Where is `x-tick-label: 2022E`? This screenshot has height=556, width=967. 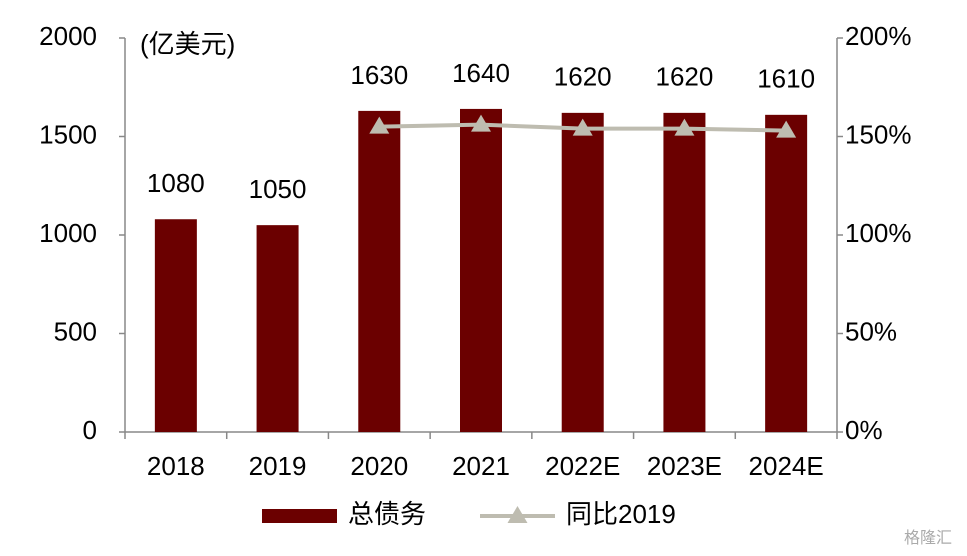
x-tick-label: 2022E is located at coordinates (582, 466).